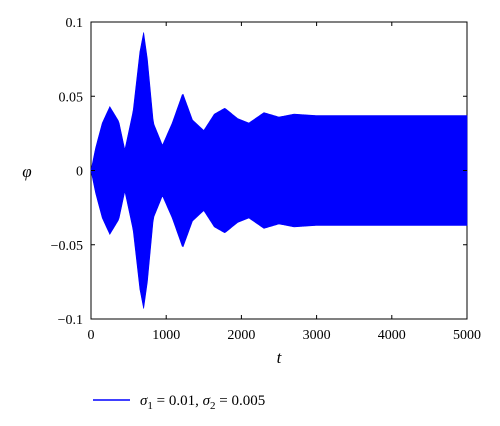  I want to click on x-tick-label: 5000, so click(467, 335).